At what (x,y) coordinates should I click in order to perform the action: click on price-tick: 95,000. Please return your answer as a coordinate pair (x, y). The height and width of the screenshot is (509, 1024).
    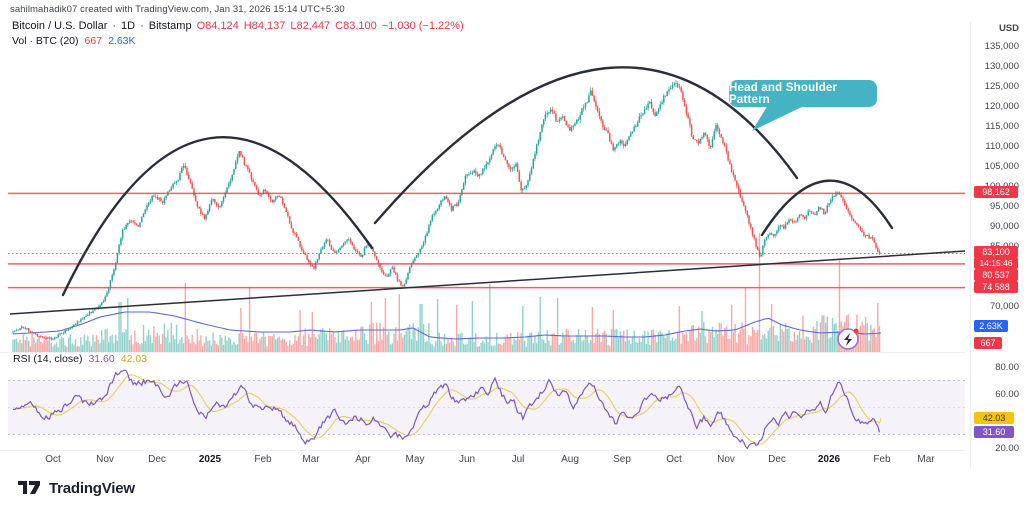
    Looking at the image, I should click on (1004, 206).